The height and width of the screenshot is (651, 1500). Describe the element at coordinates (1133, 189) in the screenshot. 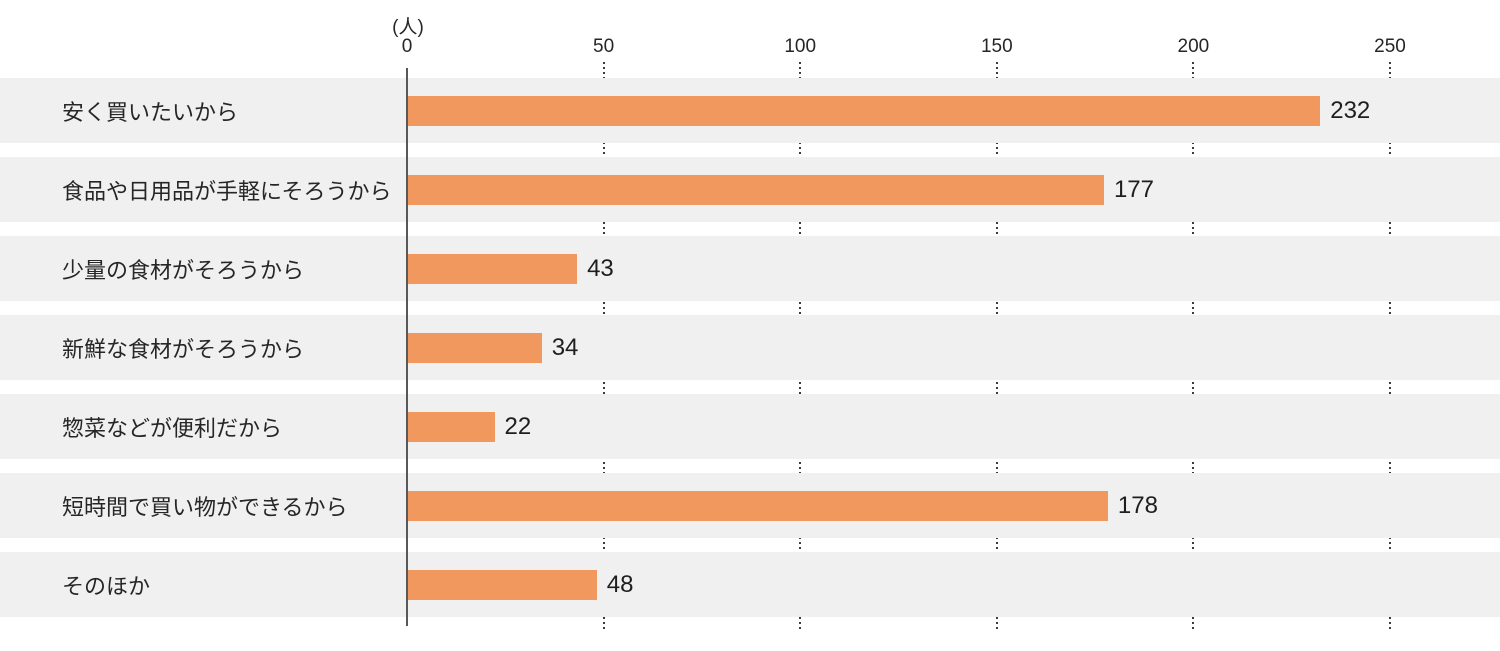

I see `bar-value-label: 177` at that location.